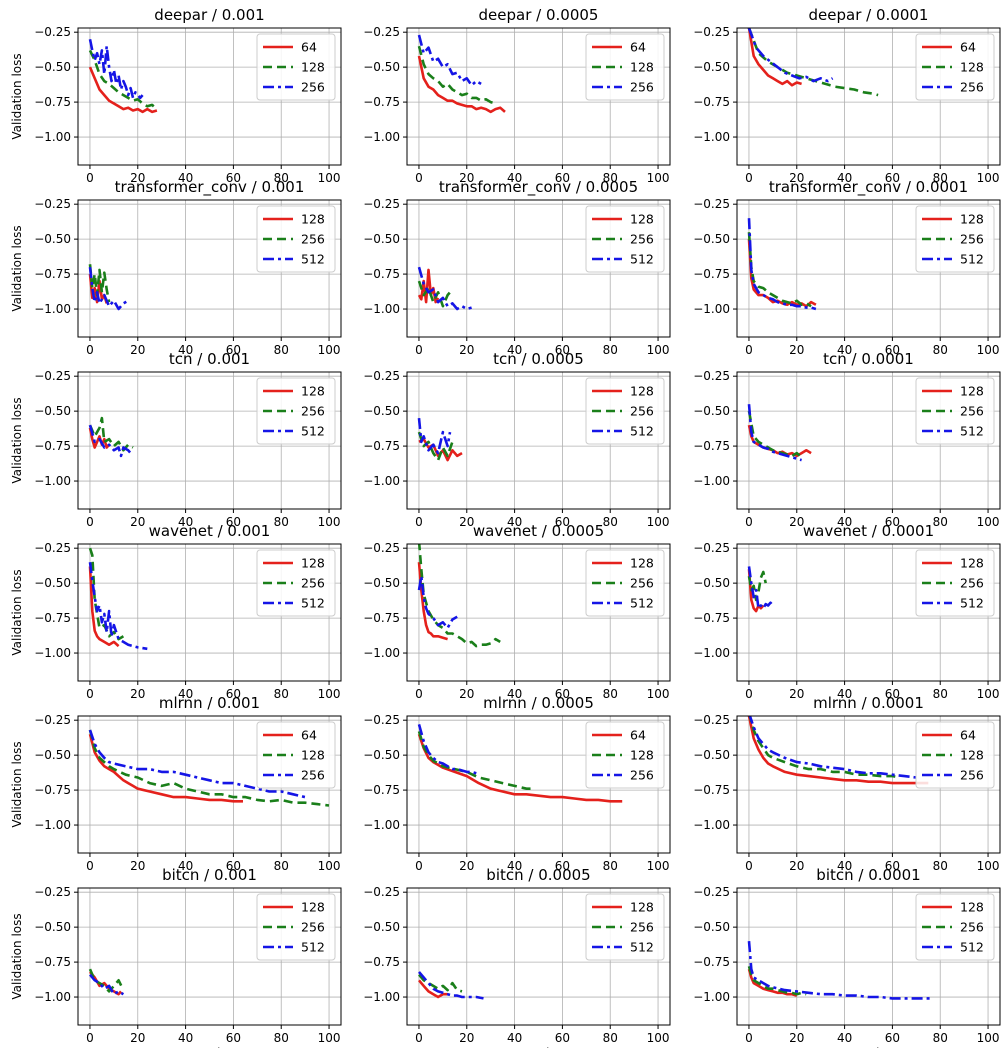 This screenshot has height=1048, width=1005. Describe the element at coordinates (868, 875) in the screenshot. I see `subplot-title: bitcn / 0.0001` at that location.